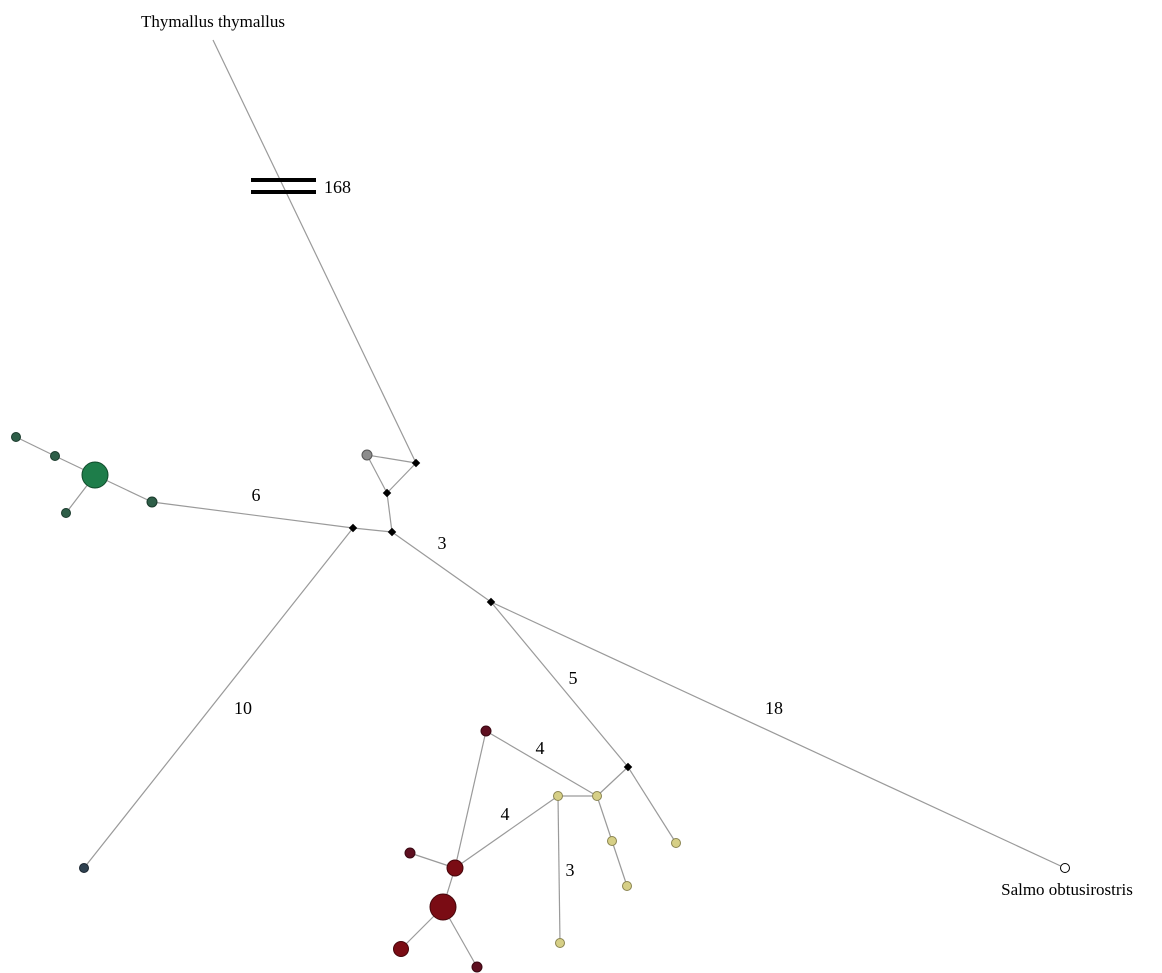  Describe the element at coordinates (95, 475) in the screenshot. I see `green-haplotype-major-node` at that location.